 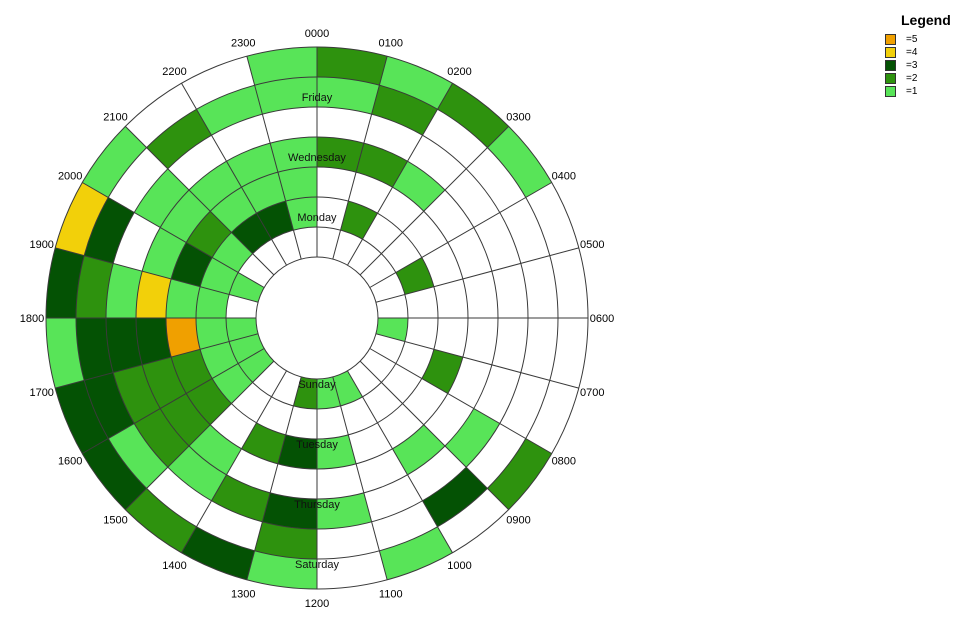 I want to click on hour-label-1200: 1200, so click(x=317, y=604).